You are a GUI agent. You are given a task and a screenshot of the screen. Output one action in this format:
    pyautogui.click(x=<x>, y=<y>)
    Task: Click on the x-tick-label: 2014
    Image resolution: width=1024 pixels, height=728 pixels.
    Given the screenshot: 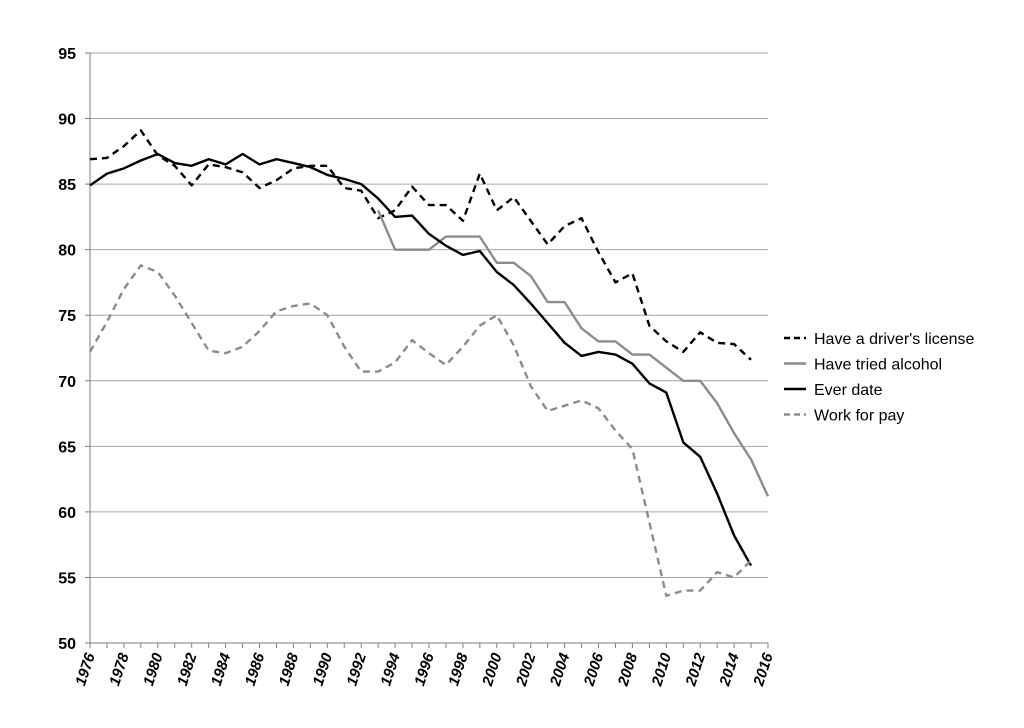 What is the action you would take?
    pyautogui.click(x=729, y=669)
    